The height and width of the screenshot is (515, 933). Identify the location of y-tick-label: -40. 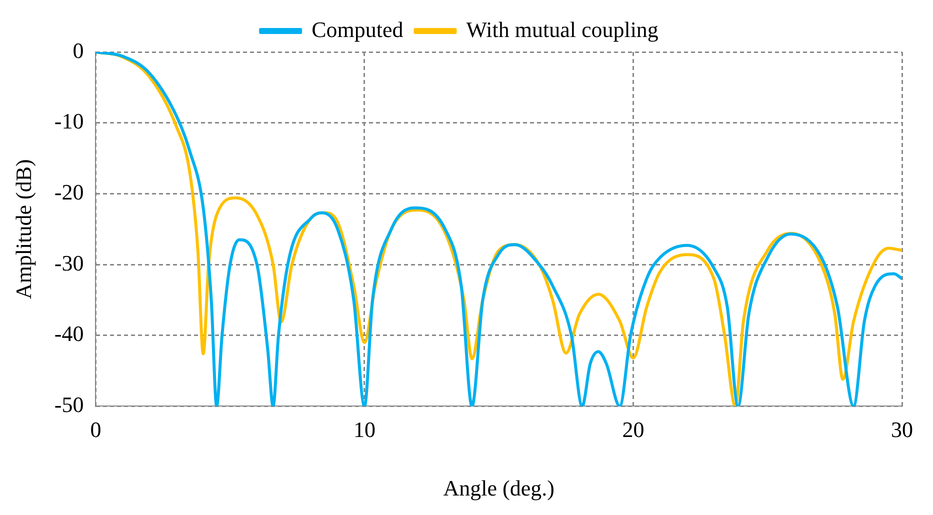
(69, 333).